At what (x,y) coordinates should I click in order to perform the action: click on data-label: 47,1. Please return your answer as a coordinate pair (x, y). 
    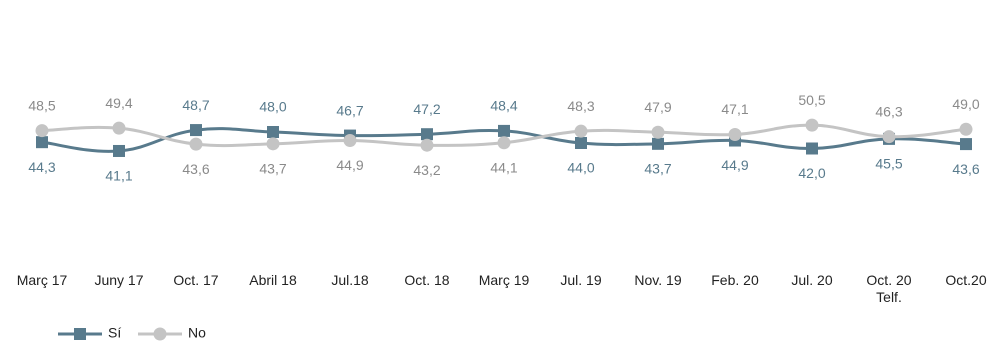
    Looking at the image, I should click on (734, 109).